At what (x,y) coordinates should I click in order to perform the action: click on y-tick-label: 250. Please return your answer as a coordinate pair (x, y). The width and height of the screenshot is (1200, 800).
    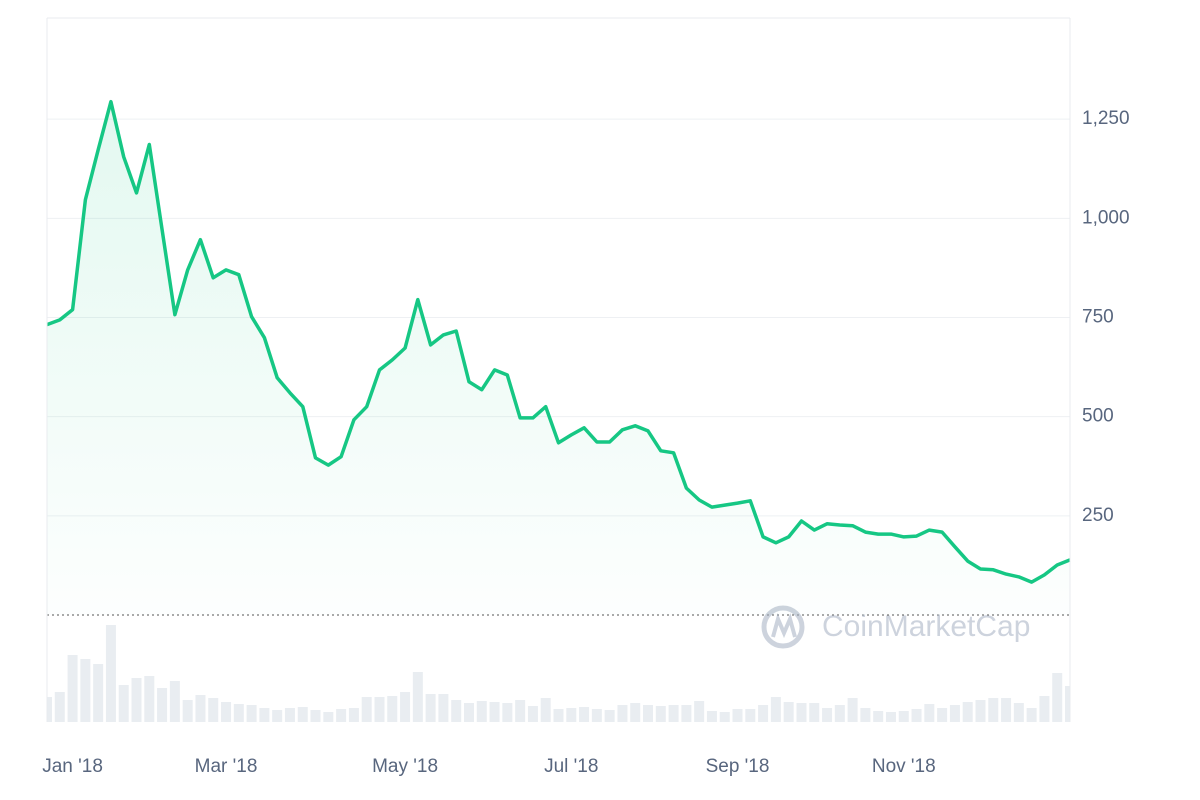
    Looking at the image, I should click on (1098, 515).